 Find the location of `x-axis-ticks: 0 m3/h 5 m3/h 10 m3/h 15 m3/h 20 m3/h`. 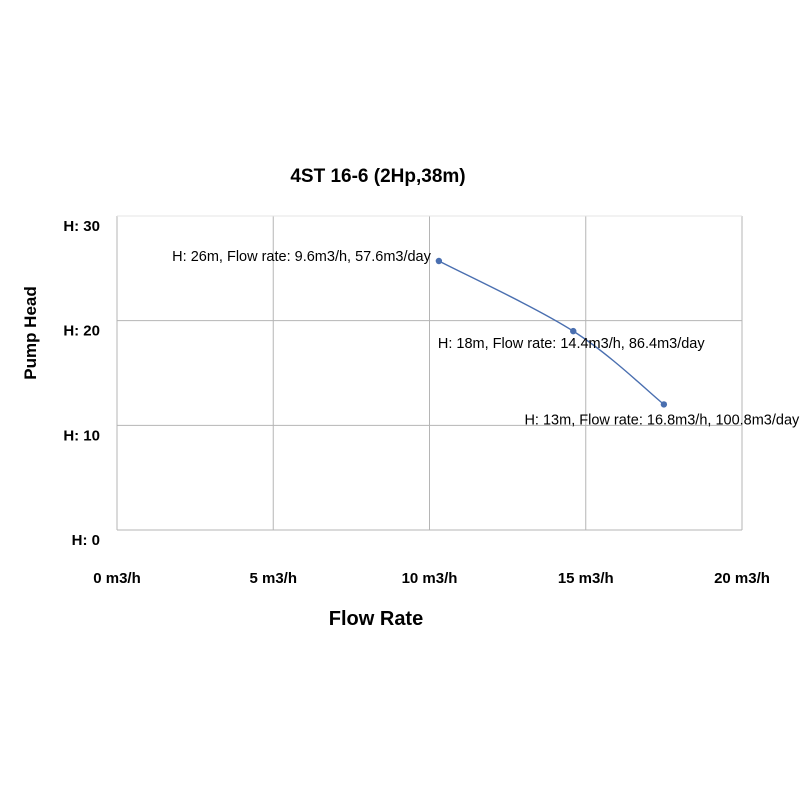

x-axis-ticks: 0 m3/h 5 m3/h 10 m3/h 15 m3/h 20 m3/h is located at coordinates (431, 578).